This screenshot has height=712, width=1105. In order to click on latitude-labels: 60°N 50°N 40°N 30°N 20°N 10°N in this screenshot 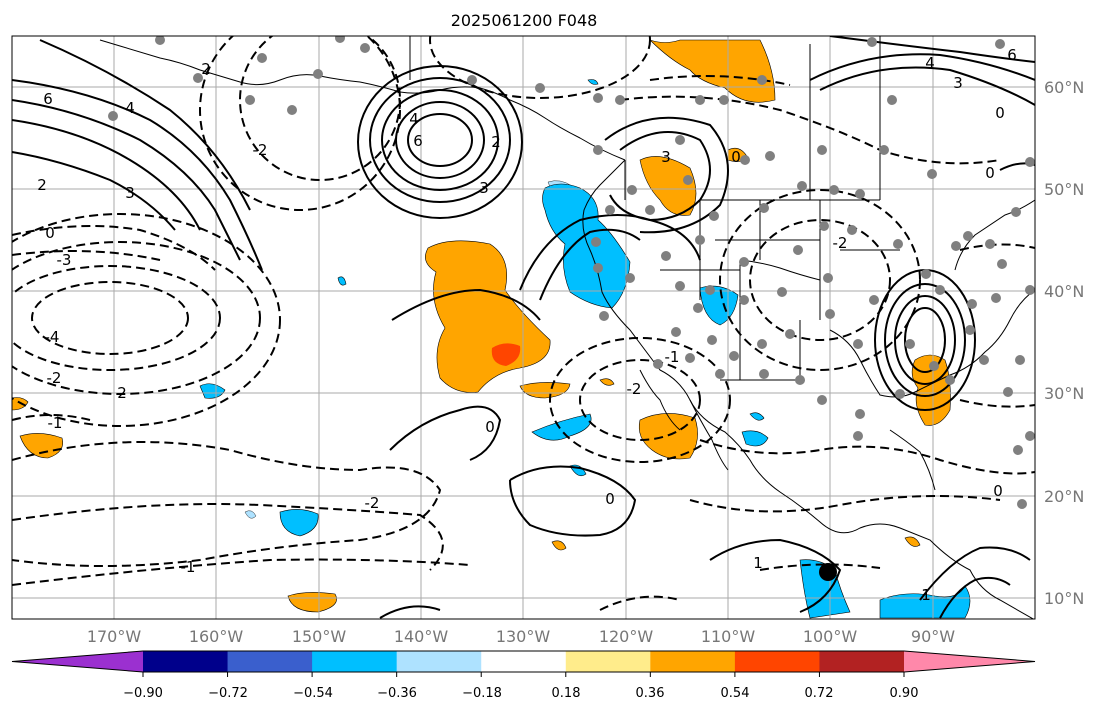, I will do `click(1064, 343)`.